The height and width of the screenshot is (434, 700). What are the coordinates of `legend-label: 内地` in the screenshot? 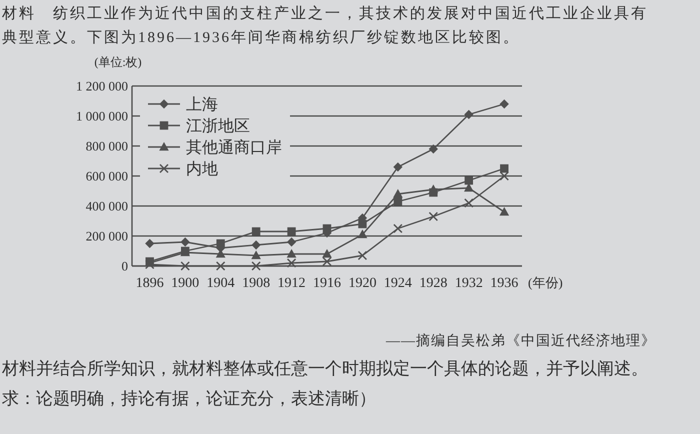 It's located at (202, 169).